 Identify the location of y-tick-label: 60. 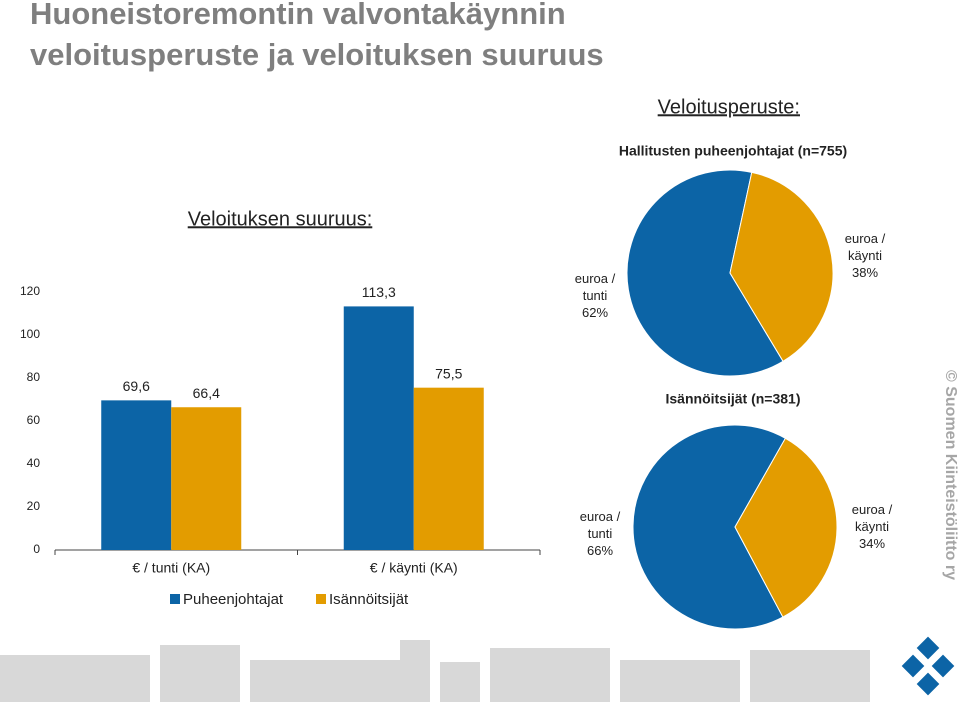
(34, 420).